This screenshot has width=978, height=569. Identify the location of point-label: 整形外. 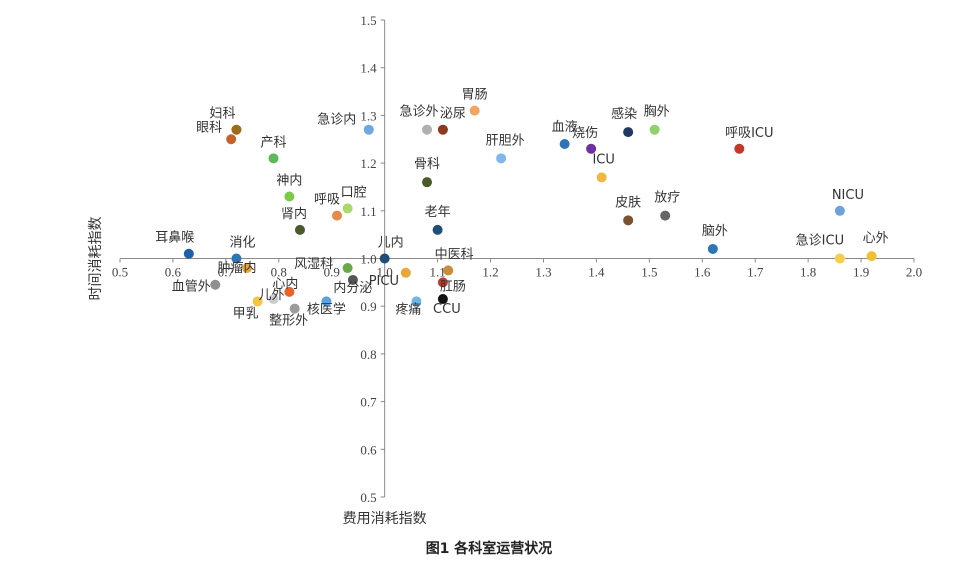
(288, 321).